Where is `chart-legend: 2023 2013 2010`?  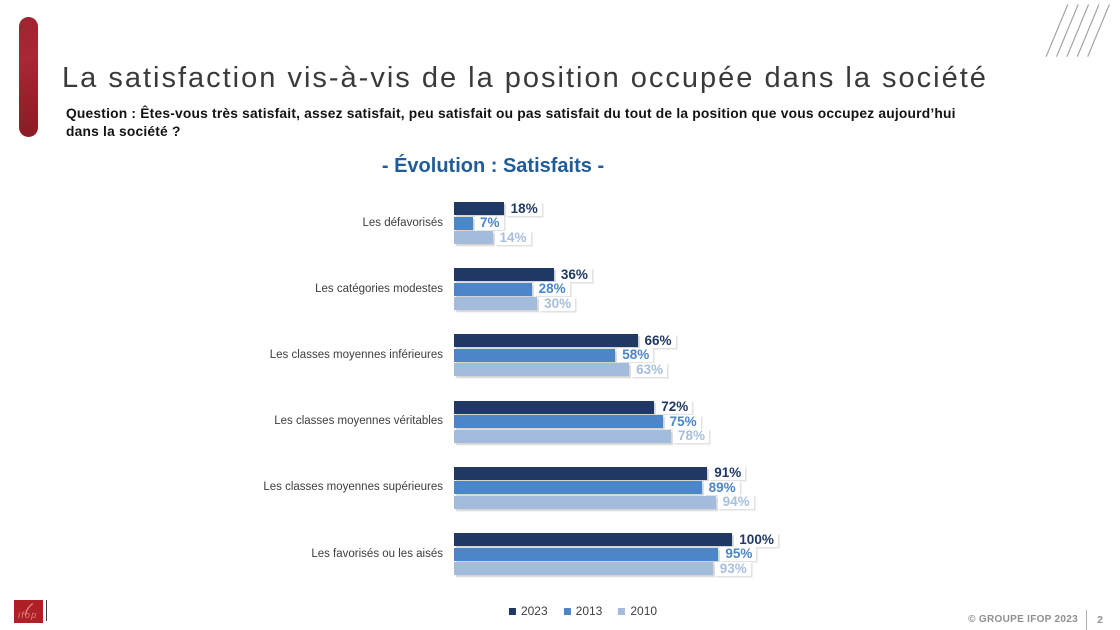
chart-legend: 2023 2013 2010 is located at coordinates (582, 611).